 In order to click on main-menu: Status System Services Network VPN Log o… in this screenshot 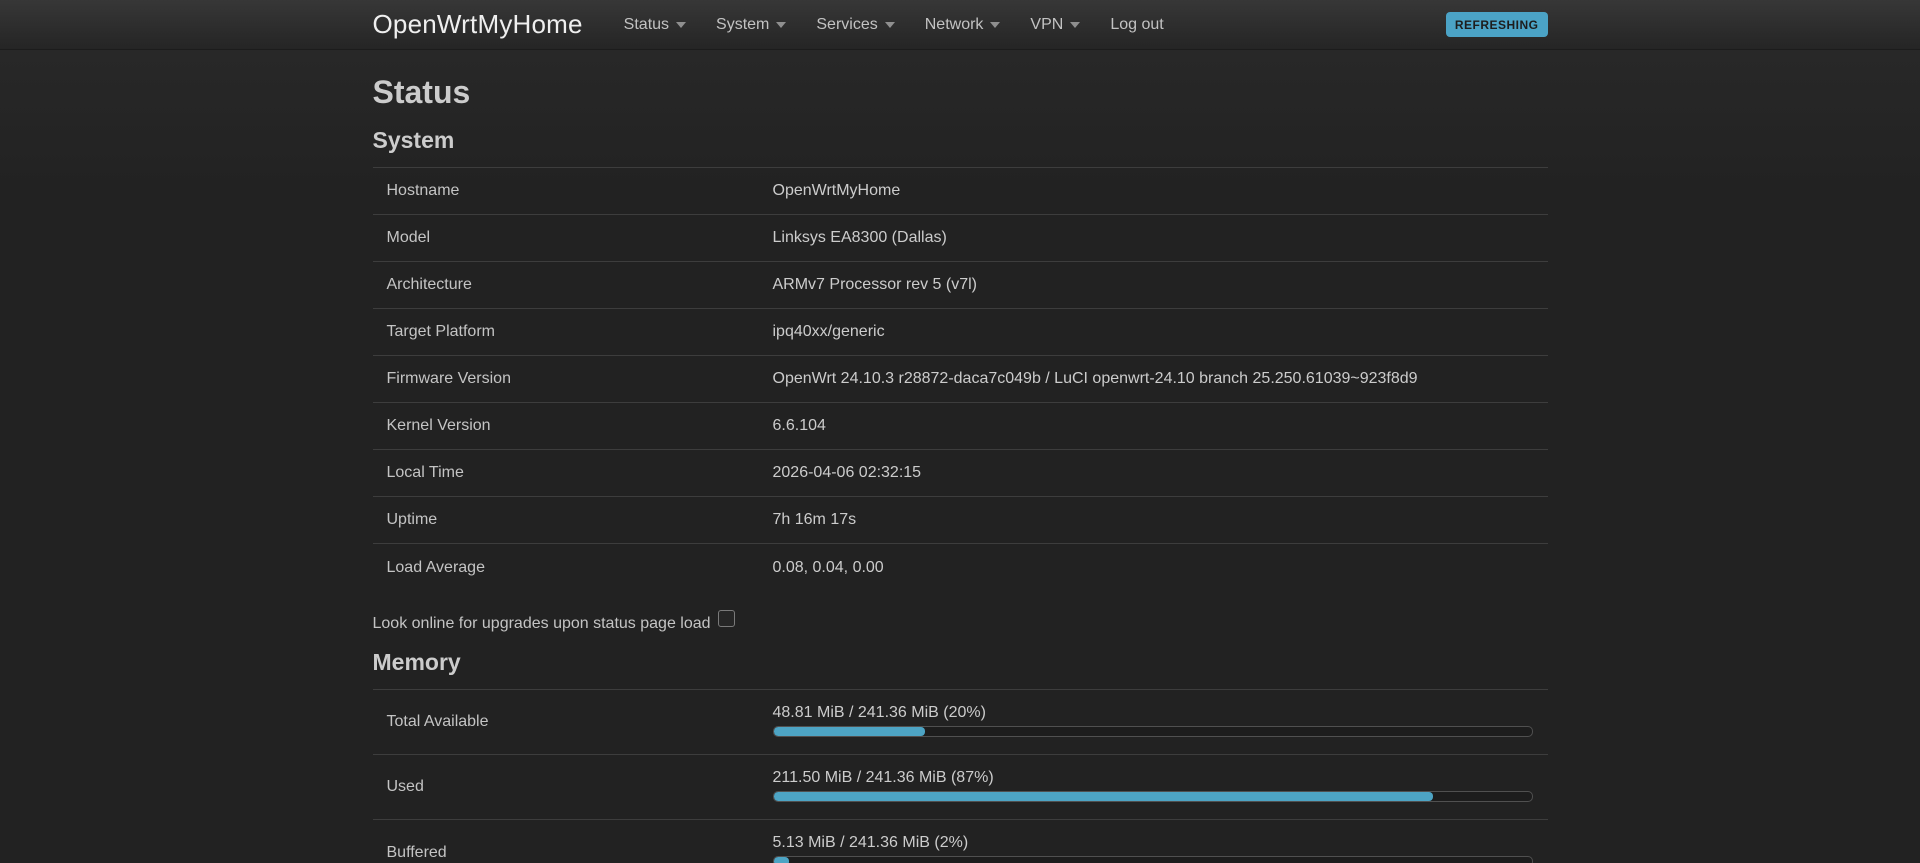, I will do `click(1027, 25)`.